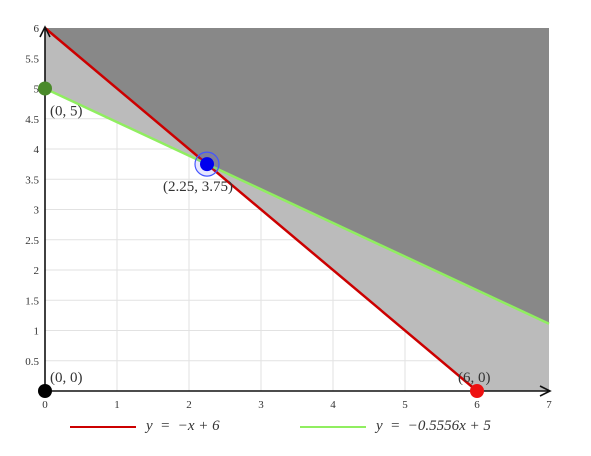 This screenshot has width=591, height=456. What do you see at coordinates (37, 90) in the screenshot?
I see `y-tick-label: 5` at bounding box center [37, 90].